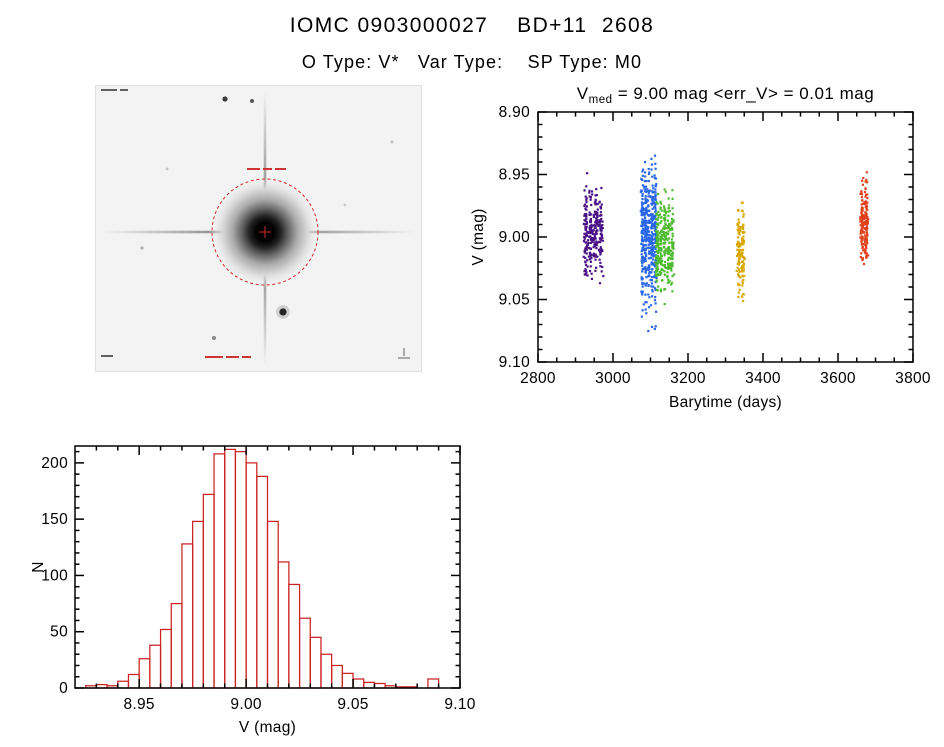 Image resolution: width=944 pixels, height=747 pixels. Describe the element at coordinates (725, 402) in the screenshot. I see `lightcurve-xlabel: Barytime (days)` at that location.